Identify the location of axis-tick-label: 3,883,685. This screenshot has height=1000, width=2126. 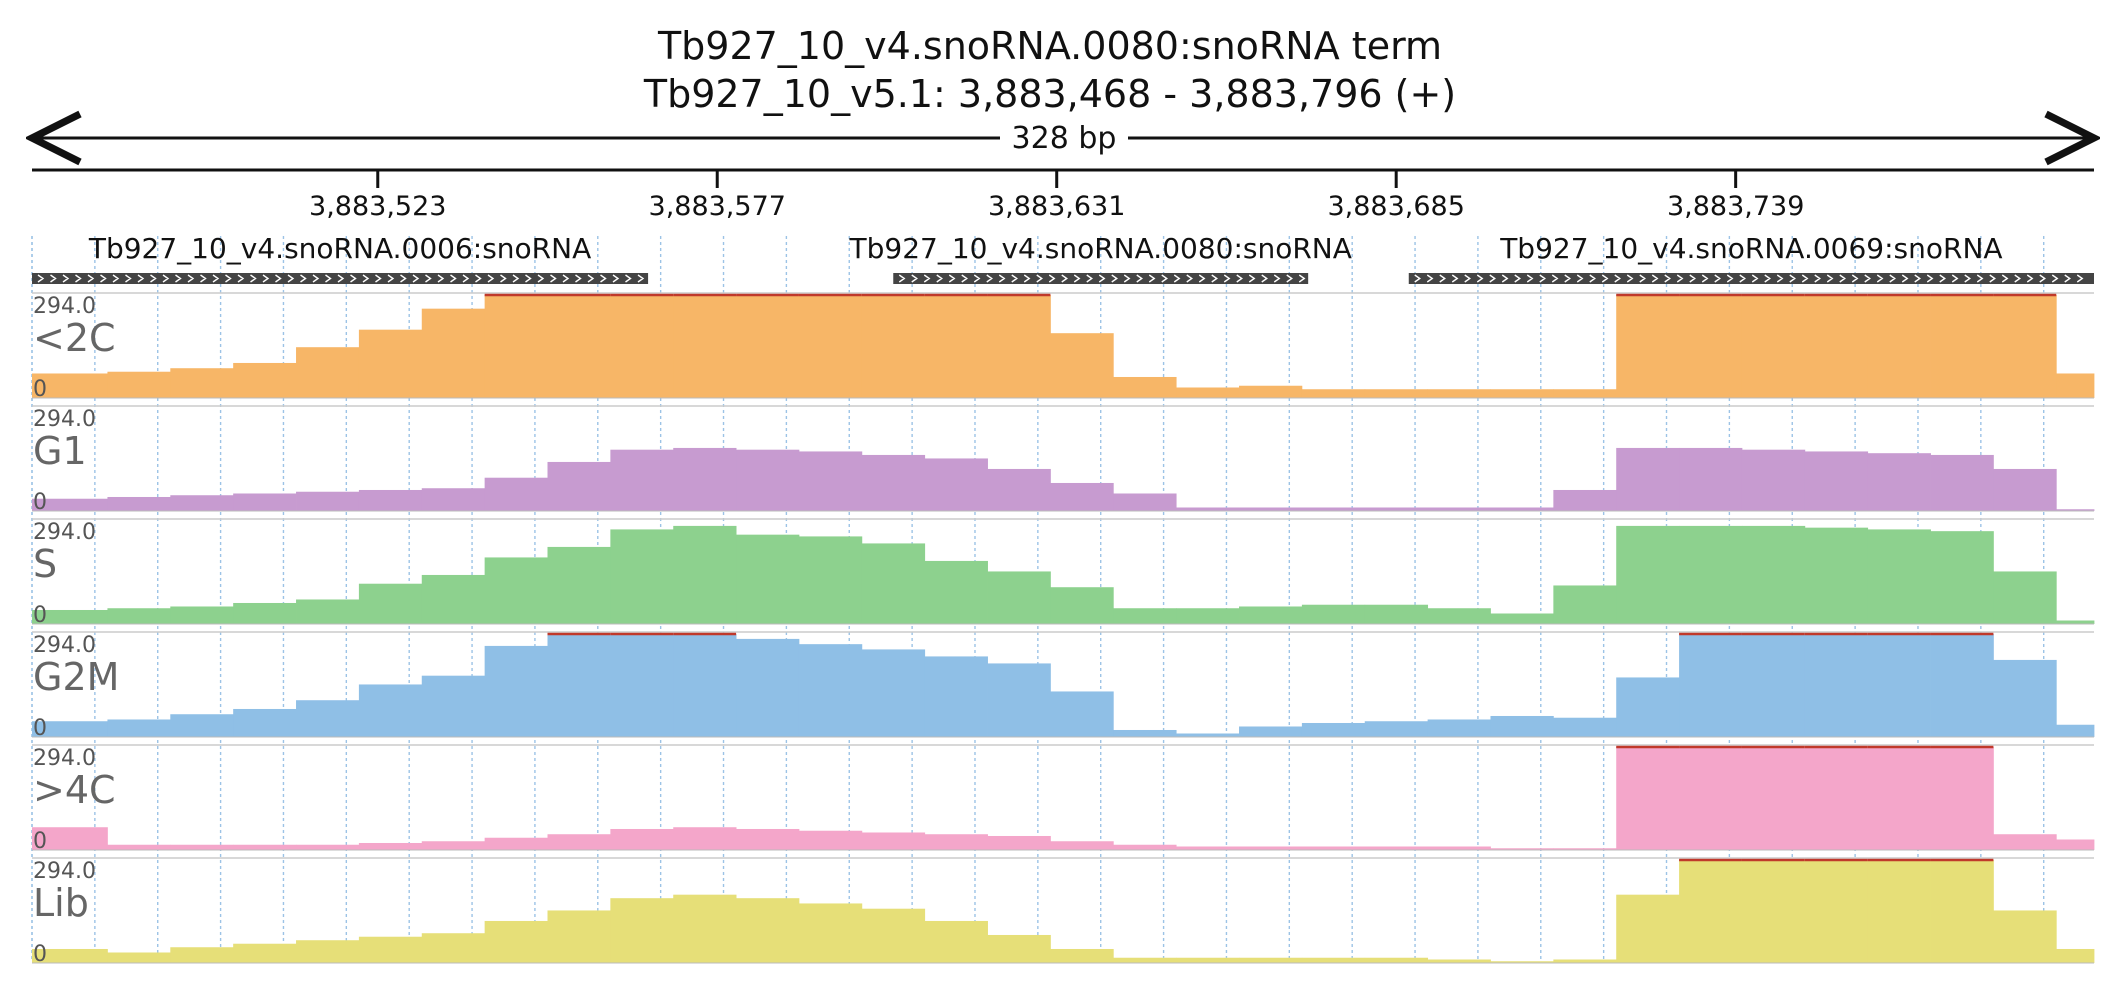
(1395, 206).